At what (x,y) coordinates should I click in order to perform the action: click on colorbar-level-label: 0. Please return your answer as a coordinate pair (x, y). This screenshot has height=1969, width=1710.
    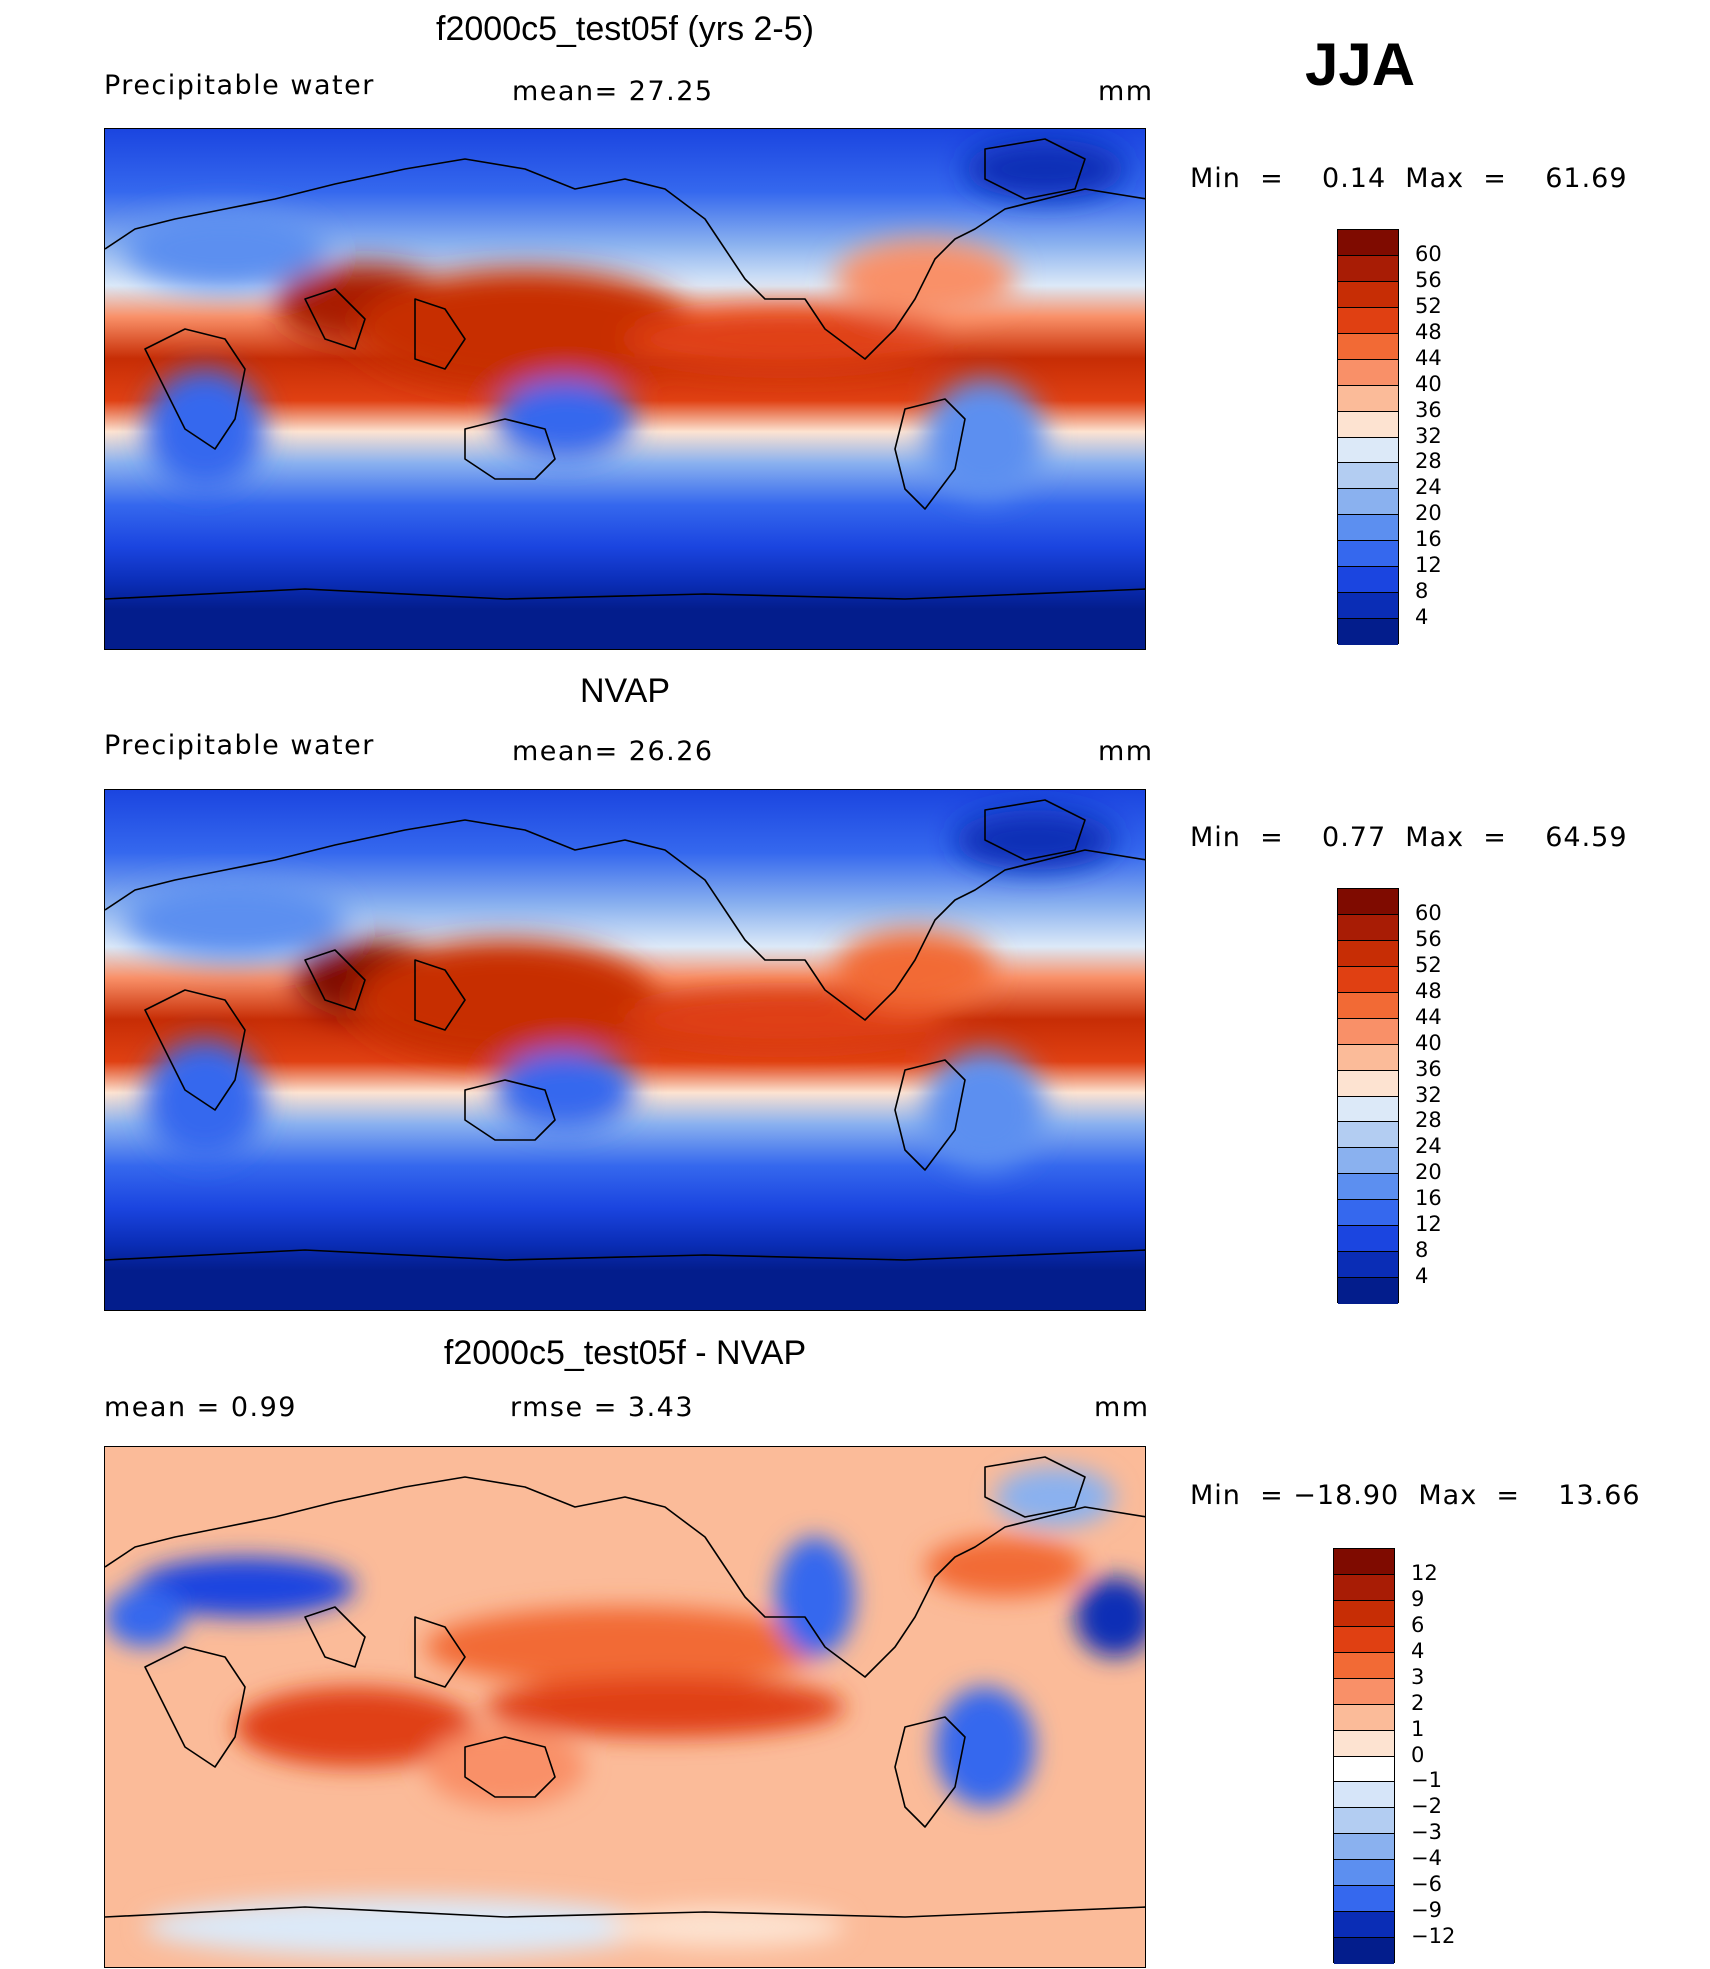
    Looking at the image, I should click on (1418, 1754).